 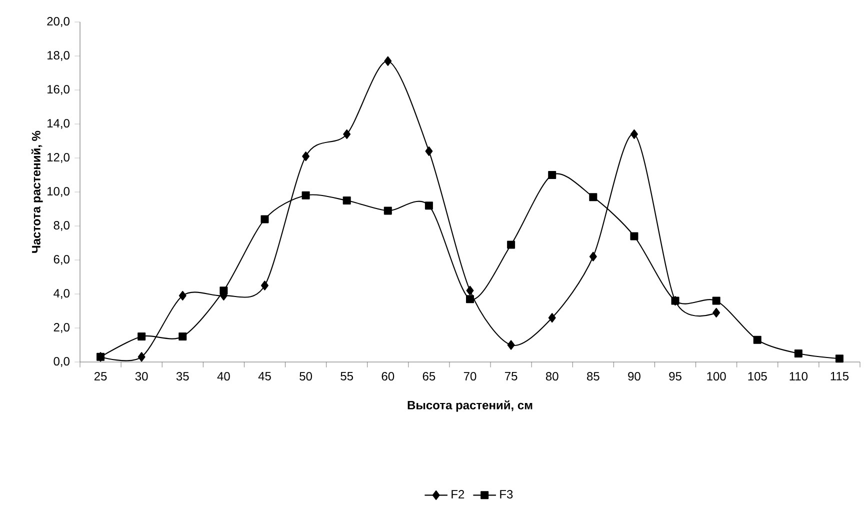 I want to click on x-tick-label: 40, so click(x=223, y=376).